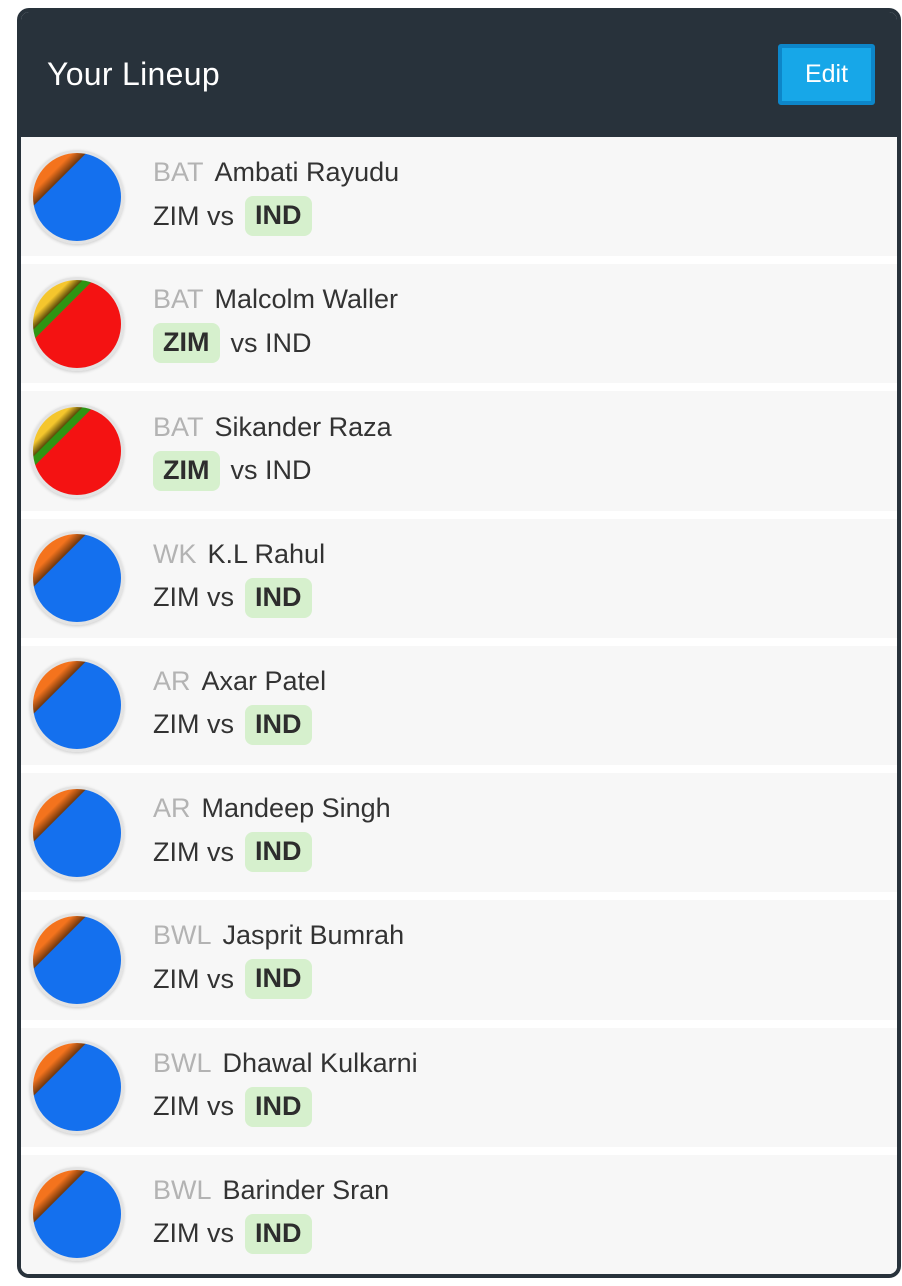  I want to click on player-name: Jasprit Bumrah, so click(313, 935).